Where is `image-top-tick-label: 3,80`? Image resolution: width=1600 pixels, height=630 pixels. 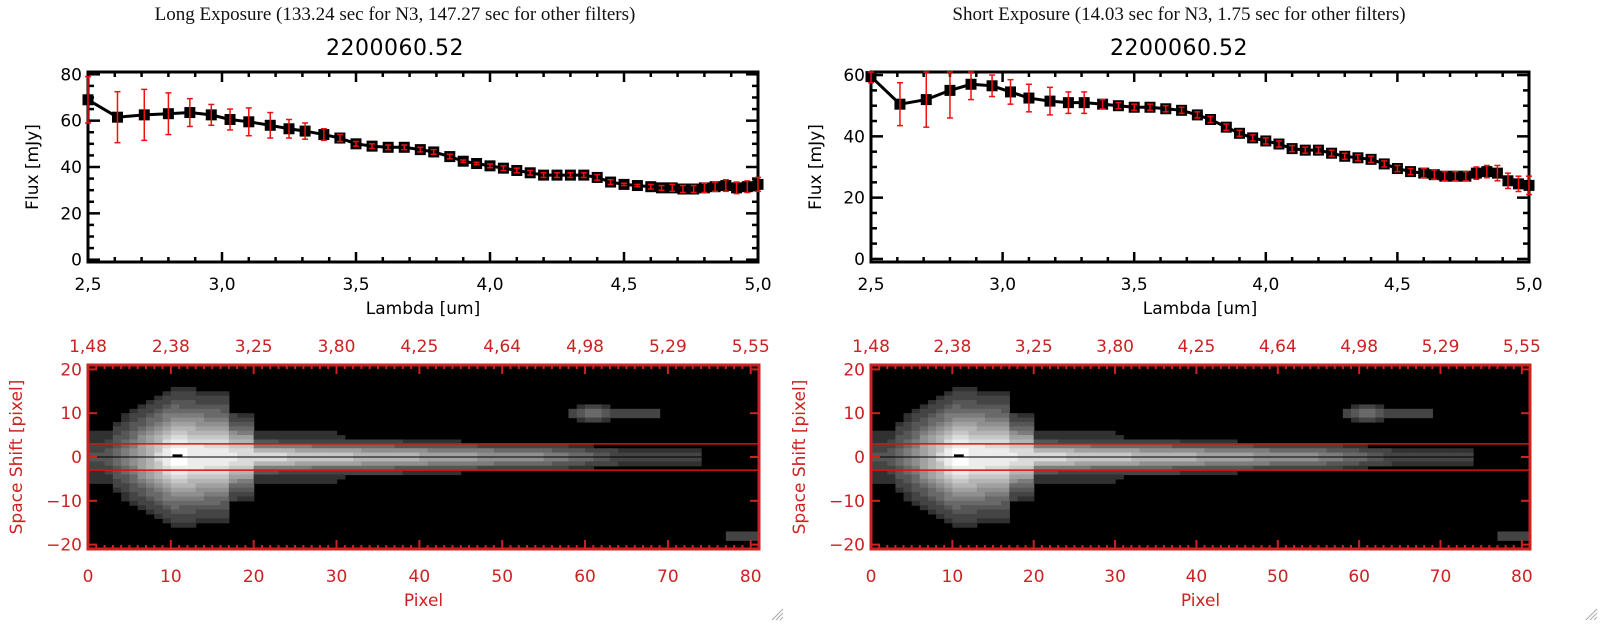
image-top-tick-label: 3,80 is located at coordinates (337, 347).